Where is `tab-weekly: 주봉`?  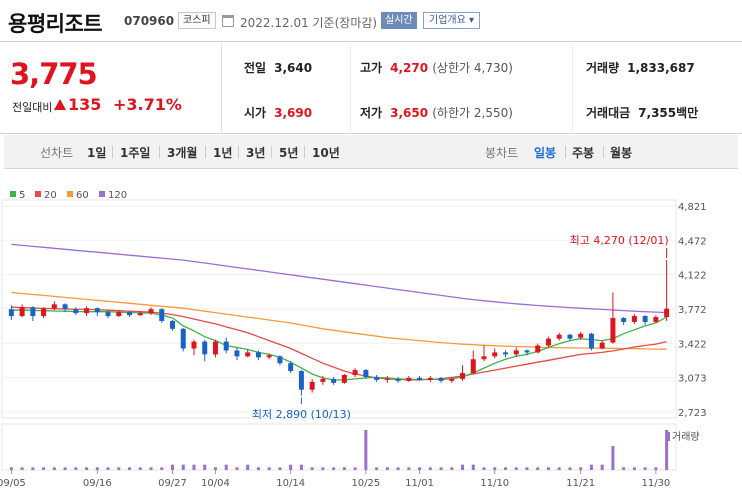 tab-weekly: 주봉 is located at coordinates (583, 153).